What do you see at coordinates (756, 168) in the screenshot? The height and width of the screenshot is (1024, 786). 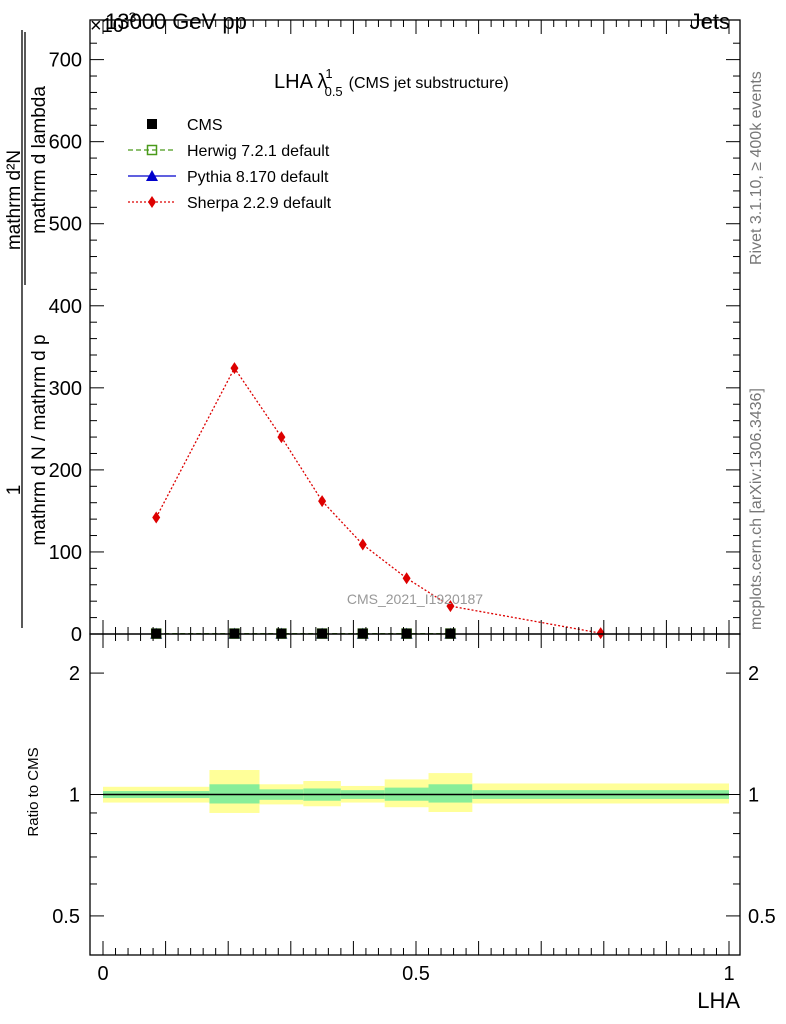 I see `rivet-version-label: Rivet 3.1.10, ≥ 400k events` at bounding box center [756, 168].